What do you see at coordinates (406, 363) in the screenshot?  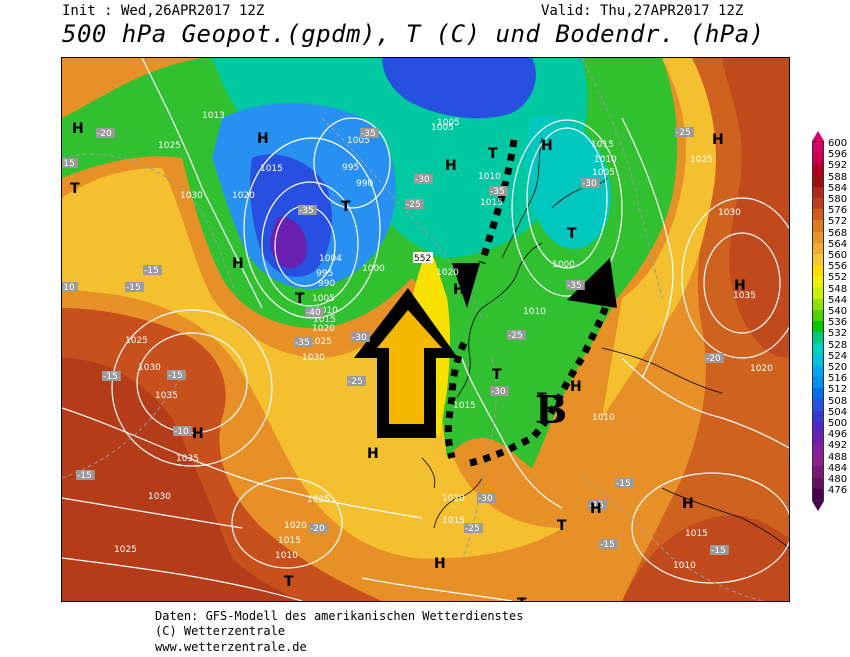 I see `warm-air-arrow` at bounding box center [406, 363].